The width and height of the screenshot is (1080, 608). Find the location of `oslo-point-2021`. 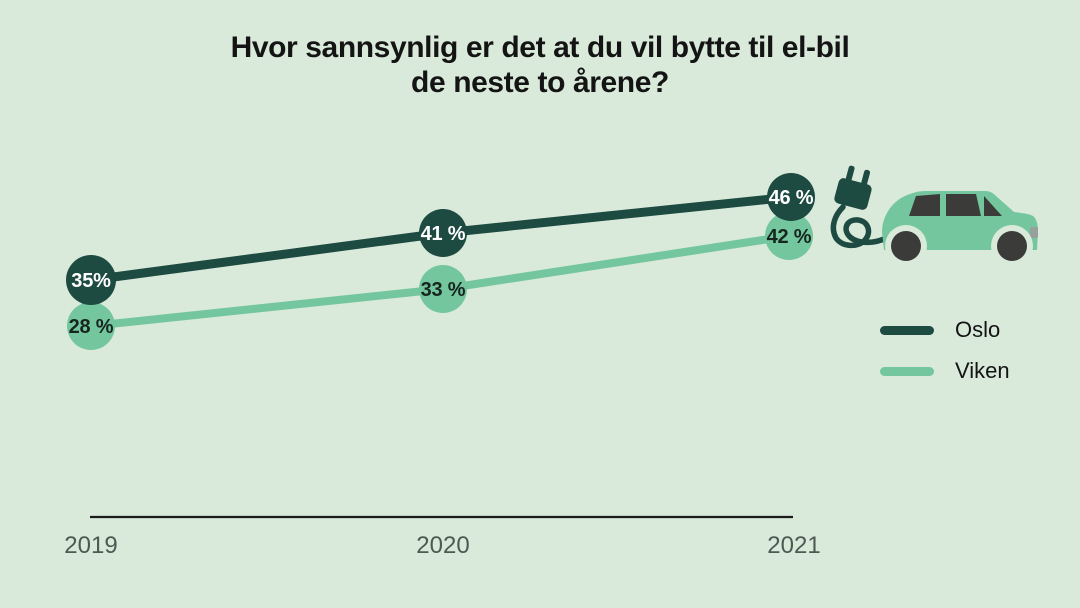

oslo-point-2021 is located at coordinates (791, 197).